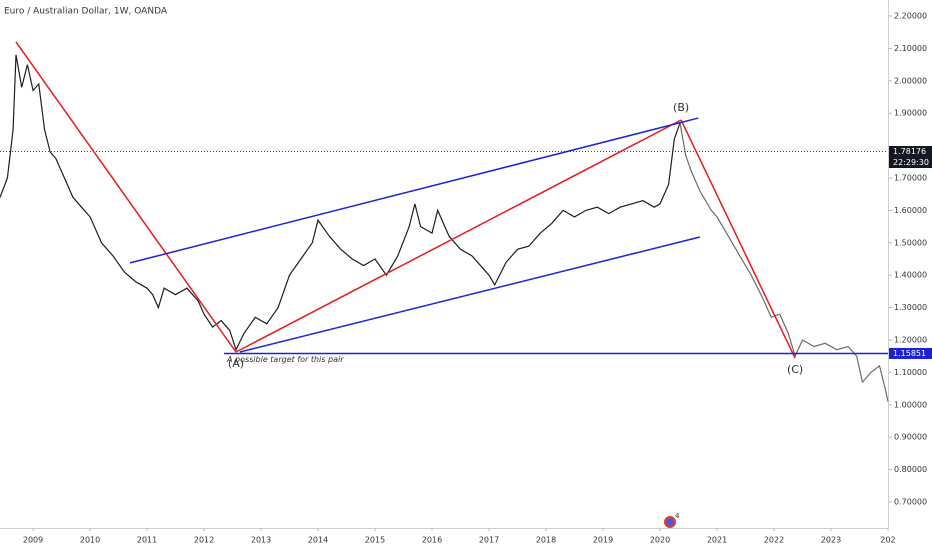 The image size is (932, 550). Describe the element at coordinates (910, 502) in the screenshot. I see `y-tick-label: 0.70000` at that location.